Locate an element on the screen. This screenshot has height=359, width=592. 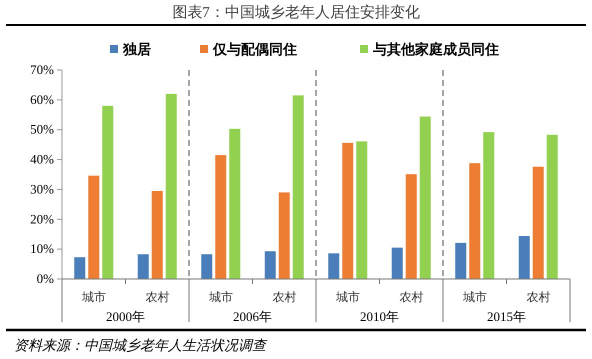
text: 2000年 is located at coordinates (125, 316).